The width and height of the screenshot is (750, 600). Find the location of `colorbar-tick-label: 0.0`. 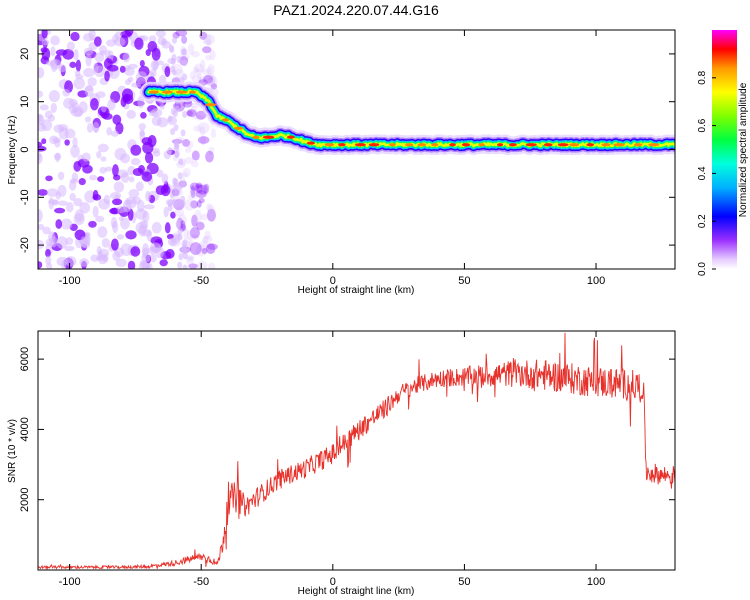

colorbar-tick-label: 0.0 is located at coordinates (702, 269).